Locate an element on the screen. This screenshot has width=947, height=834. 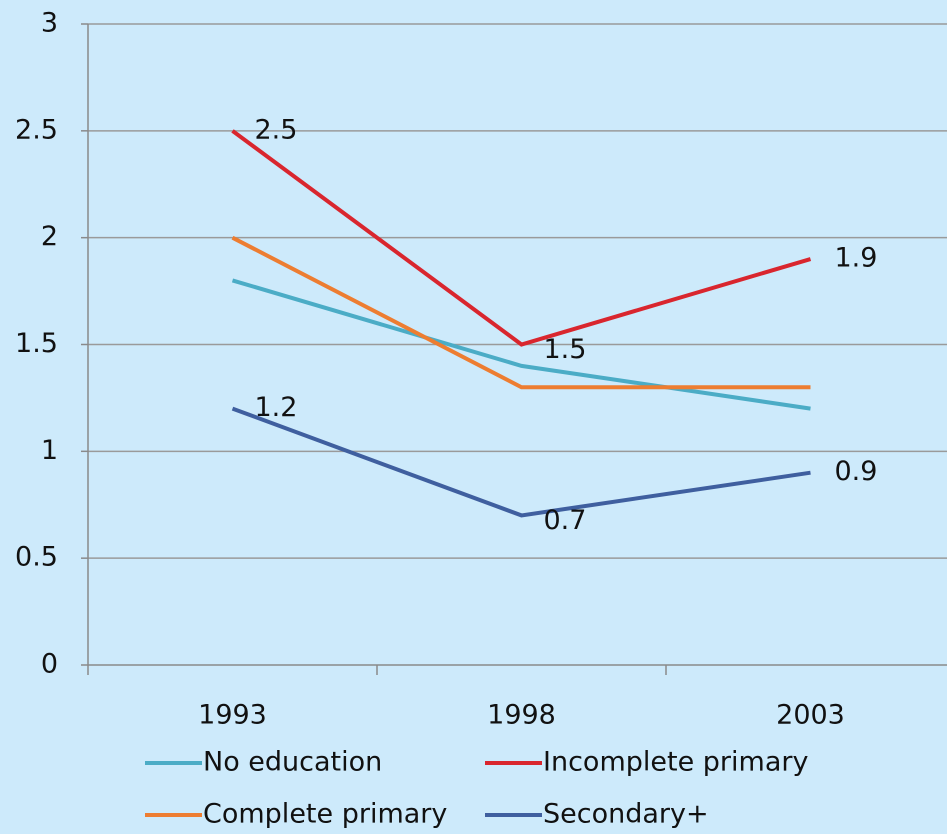
y-tick-label: 0 is located at coordinates (49, 664).